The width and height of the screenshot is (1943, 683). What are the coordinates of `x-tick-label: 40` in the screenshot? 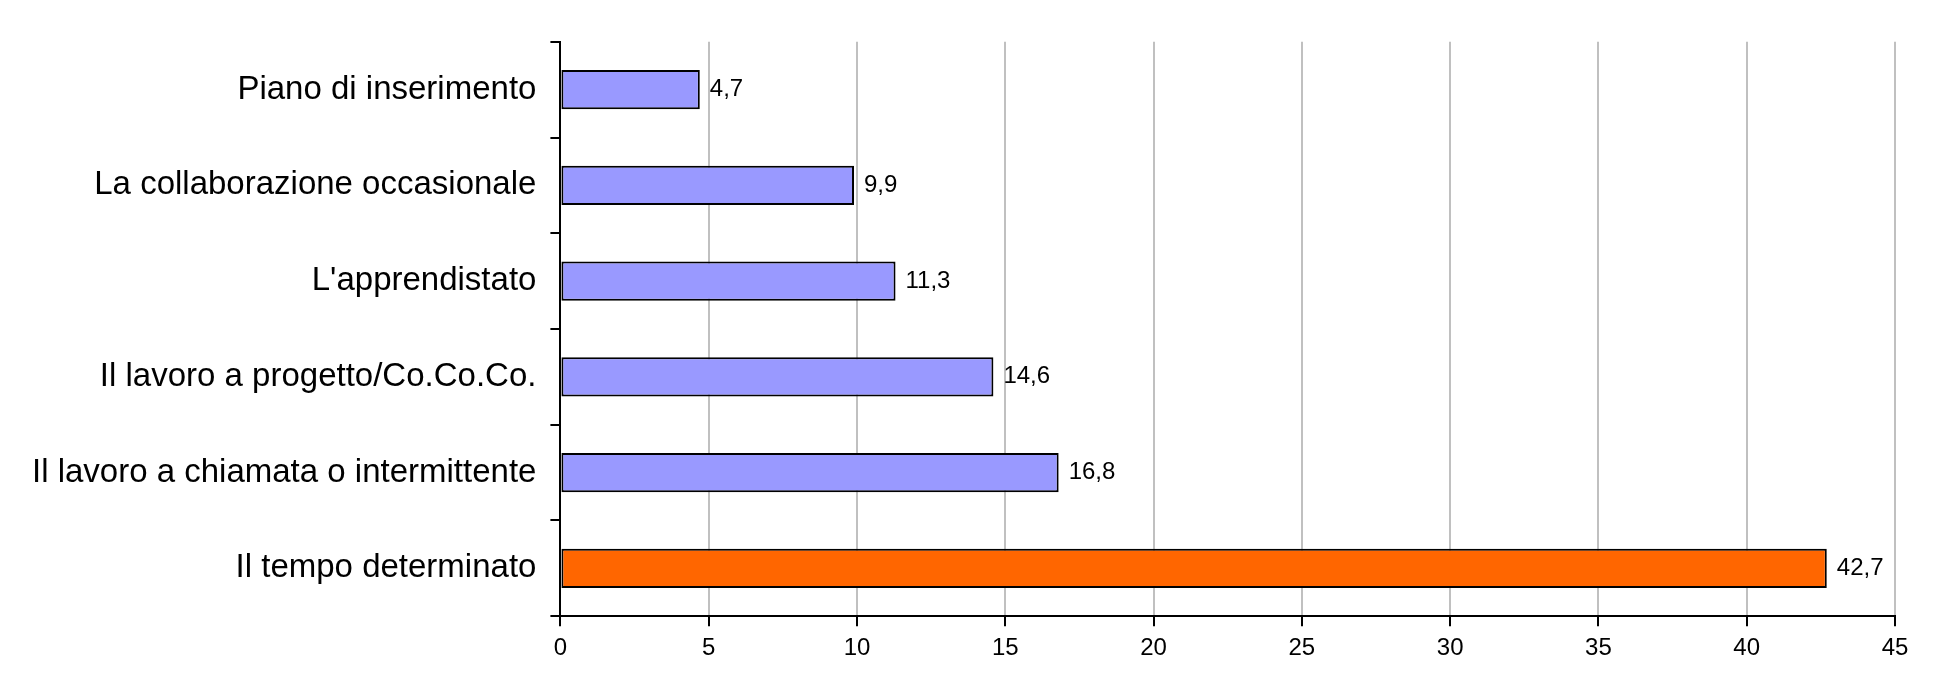 It's located at (1747, 647).